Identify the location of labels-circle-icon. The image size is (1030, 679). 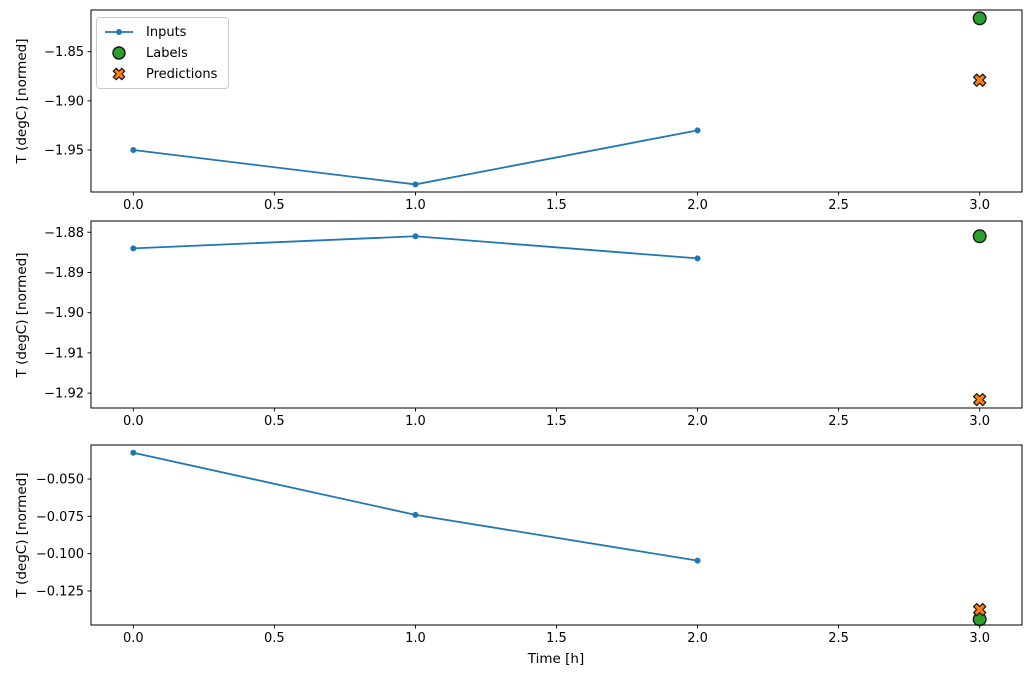
(119, 53).